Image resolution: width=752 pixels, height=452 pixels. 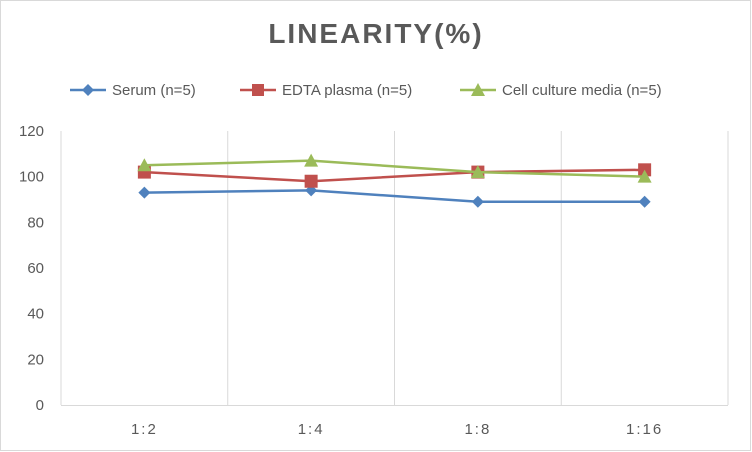 I want to click on legend-square-marker-icon, so click(x=258, y=90).